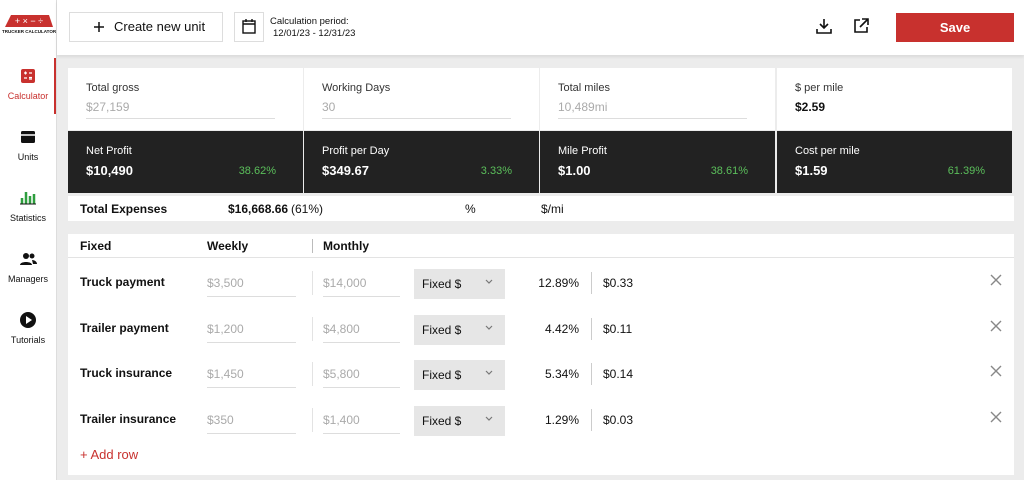 The width and height of the screenshot is (1024, 480). Describe the element at coordinates (810, 107) in the screenshot. I see `summary-value: $2.59` at that location.